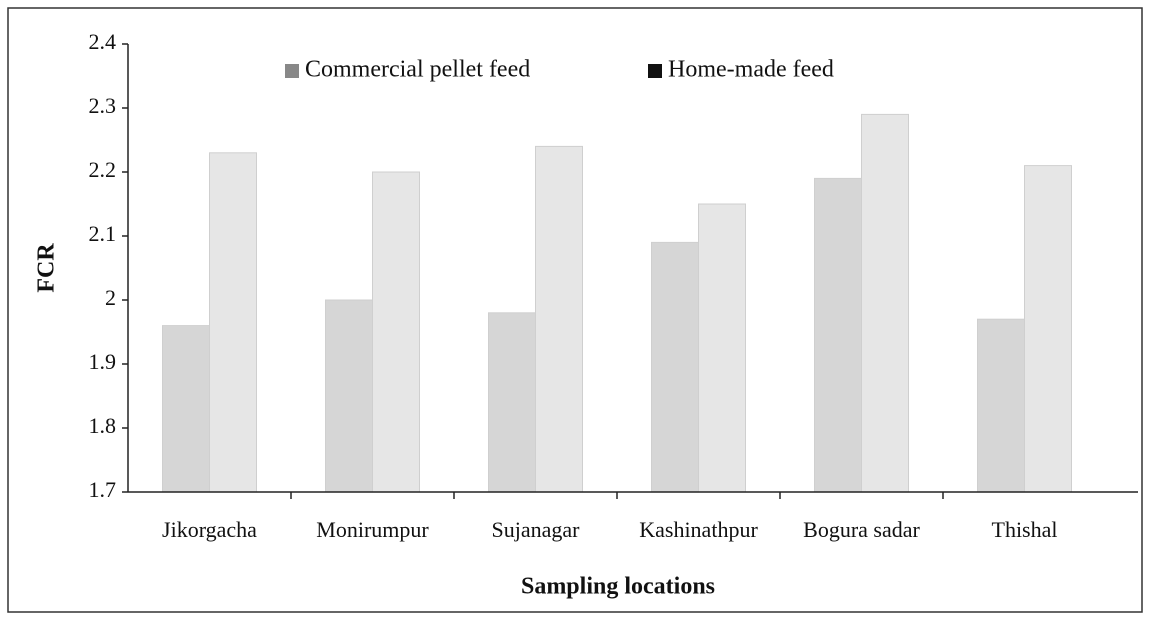 Image resolution: width=1150 pixels, height=620 pixels. I want to click on x-tick-label: Monirumpur, so click(372, 529).